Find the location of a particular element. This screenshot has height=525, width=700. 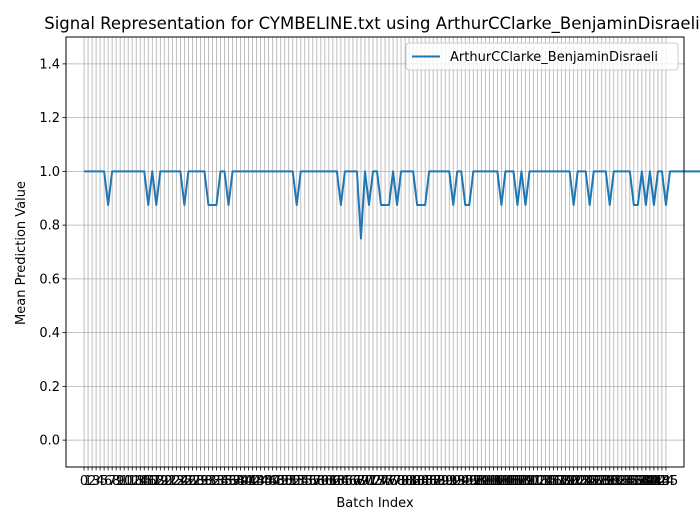

x-tick-label: 69 is located at coordinates (361, 481).